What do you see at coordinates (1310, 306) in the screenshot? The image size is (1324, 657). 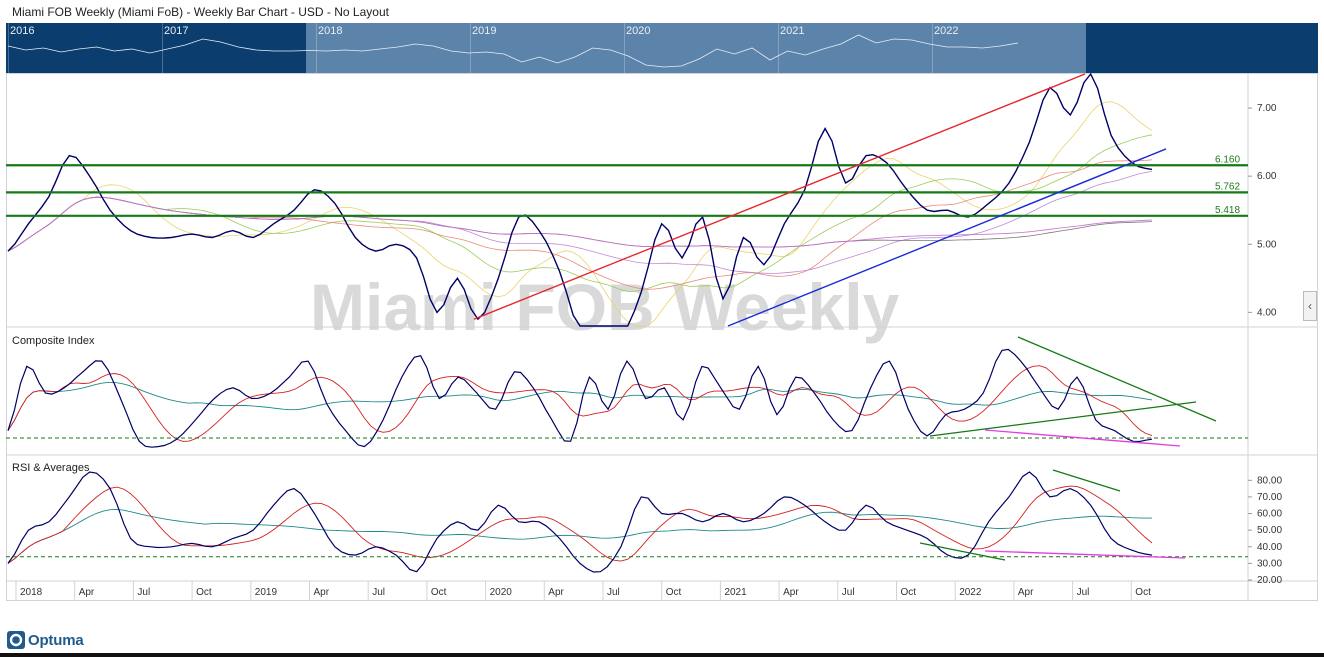 I see `collapse-panel-button: ‹` at bounding box center [1310, 306].